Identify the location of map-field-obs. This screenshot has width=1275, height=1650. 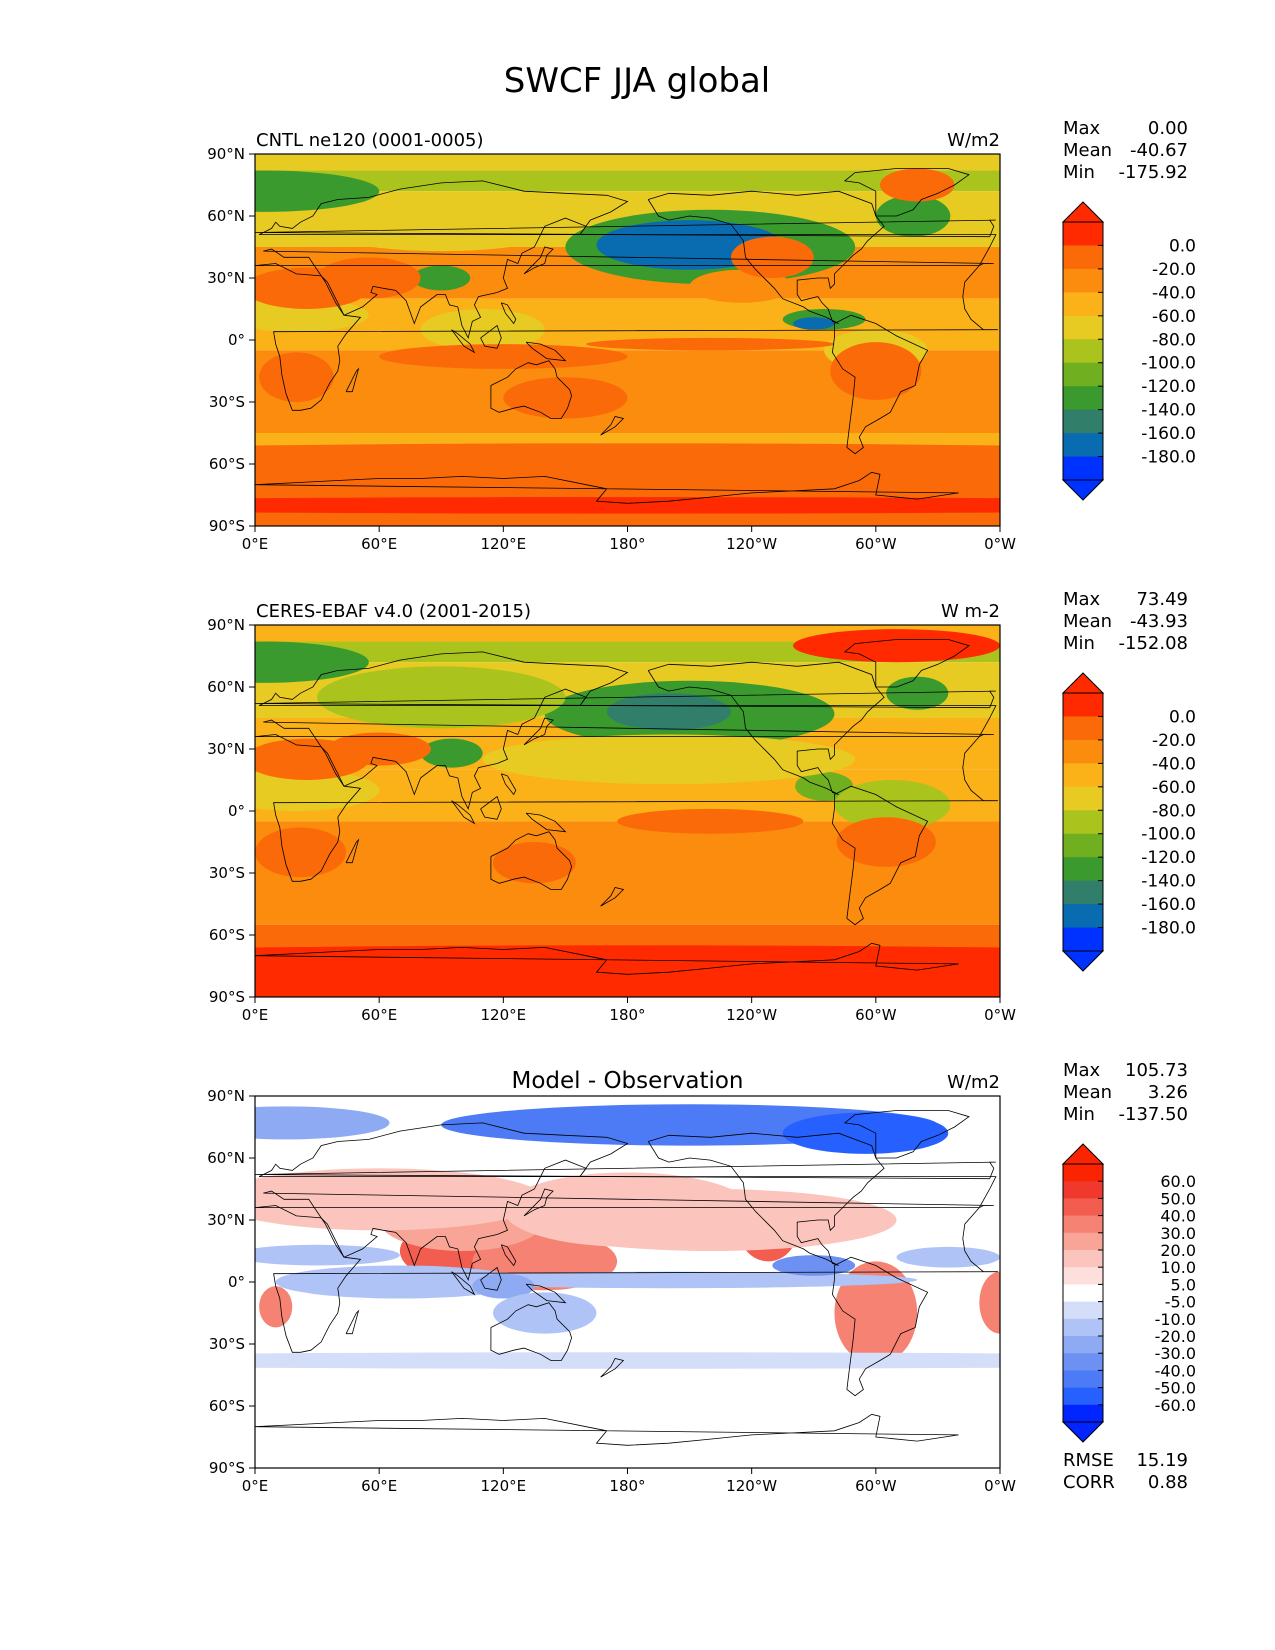
(627, 811).